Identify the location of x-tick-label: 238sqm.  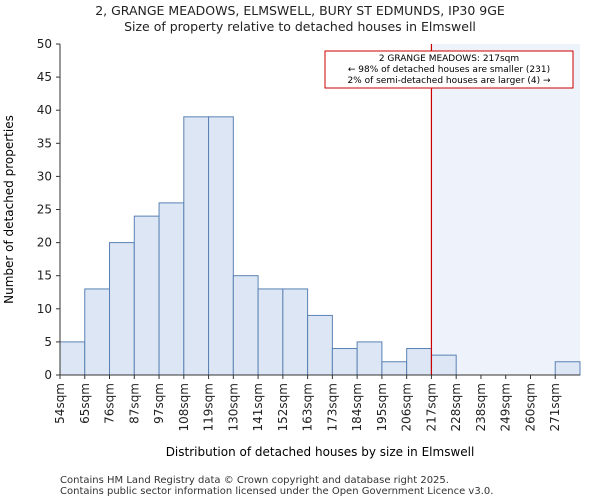
(481, 407).